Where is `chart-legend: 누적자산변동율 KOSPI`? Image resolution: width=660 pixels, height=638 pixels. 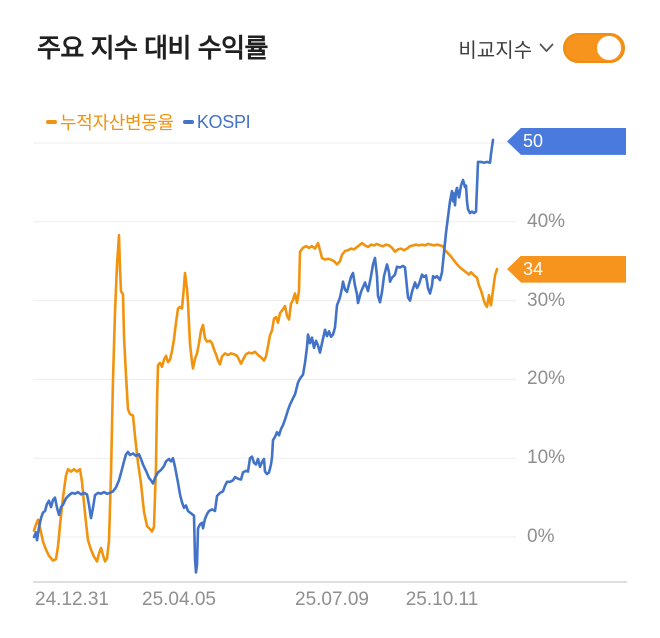
chart-legend: 누적자산변동율 KOSPI is located at coordinates (148, 122).